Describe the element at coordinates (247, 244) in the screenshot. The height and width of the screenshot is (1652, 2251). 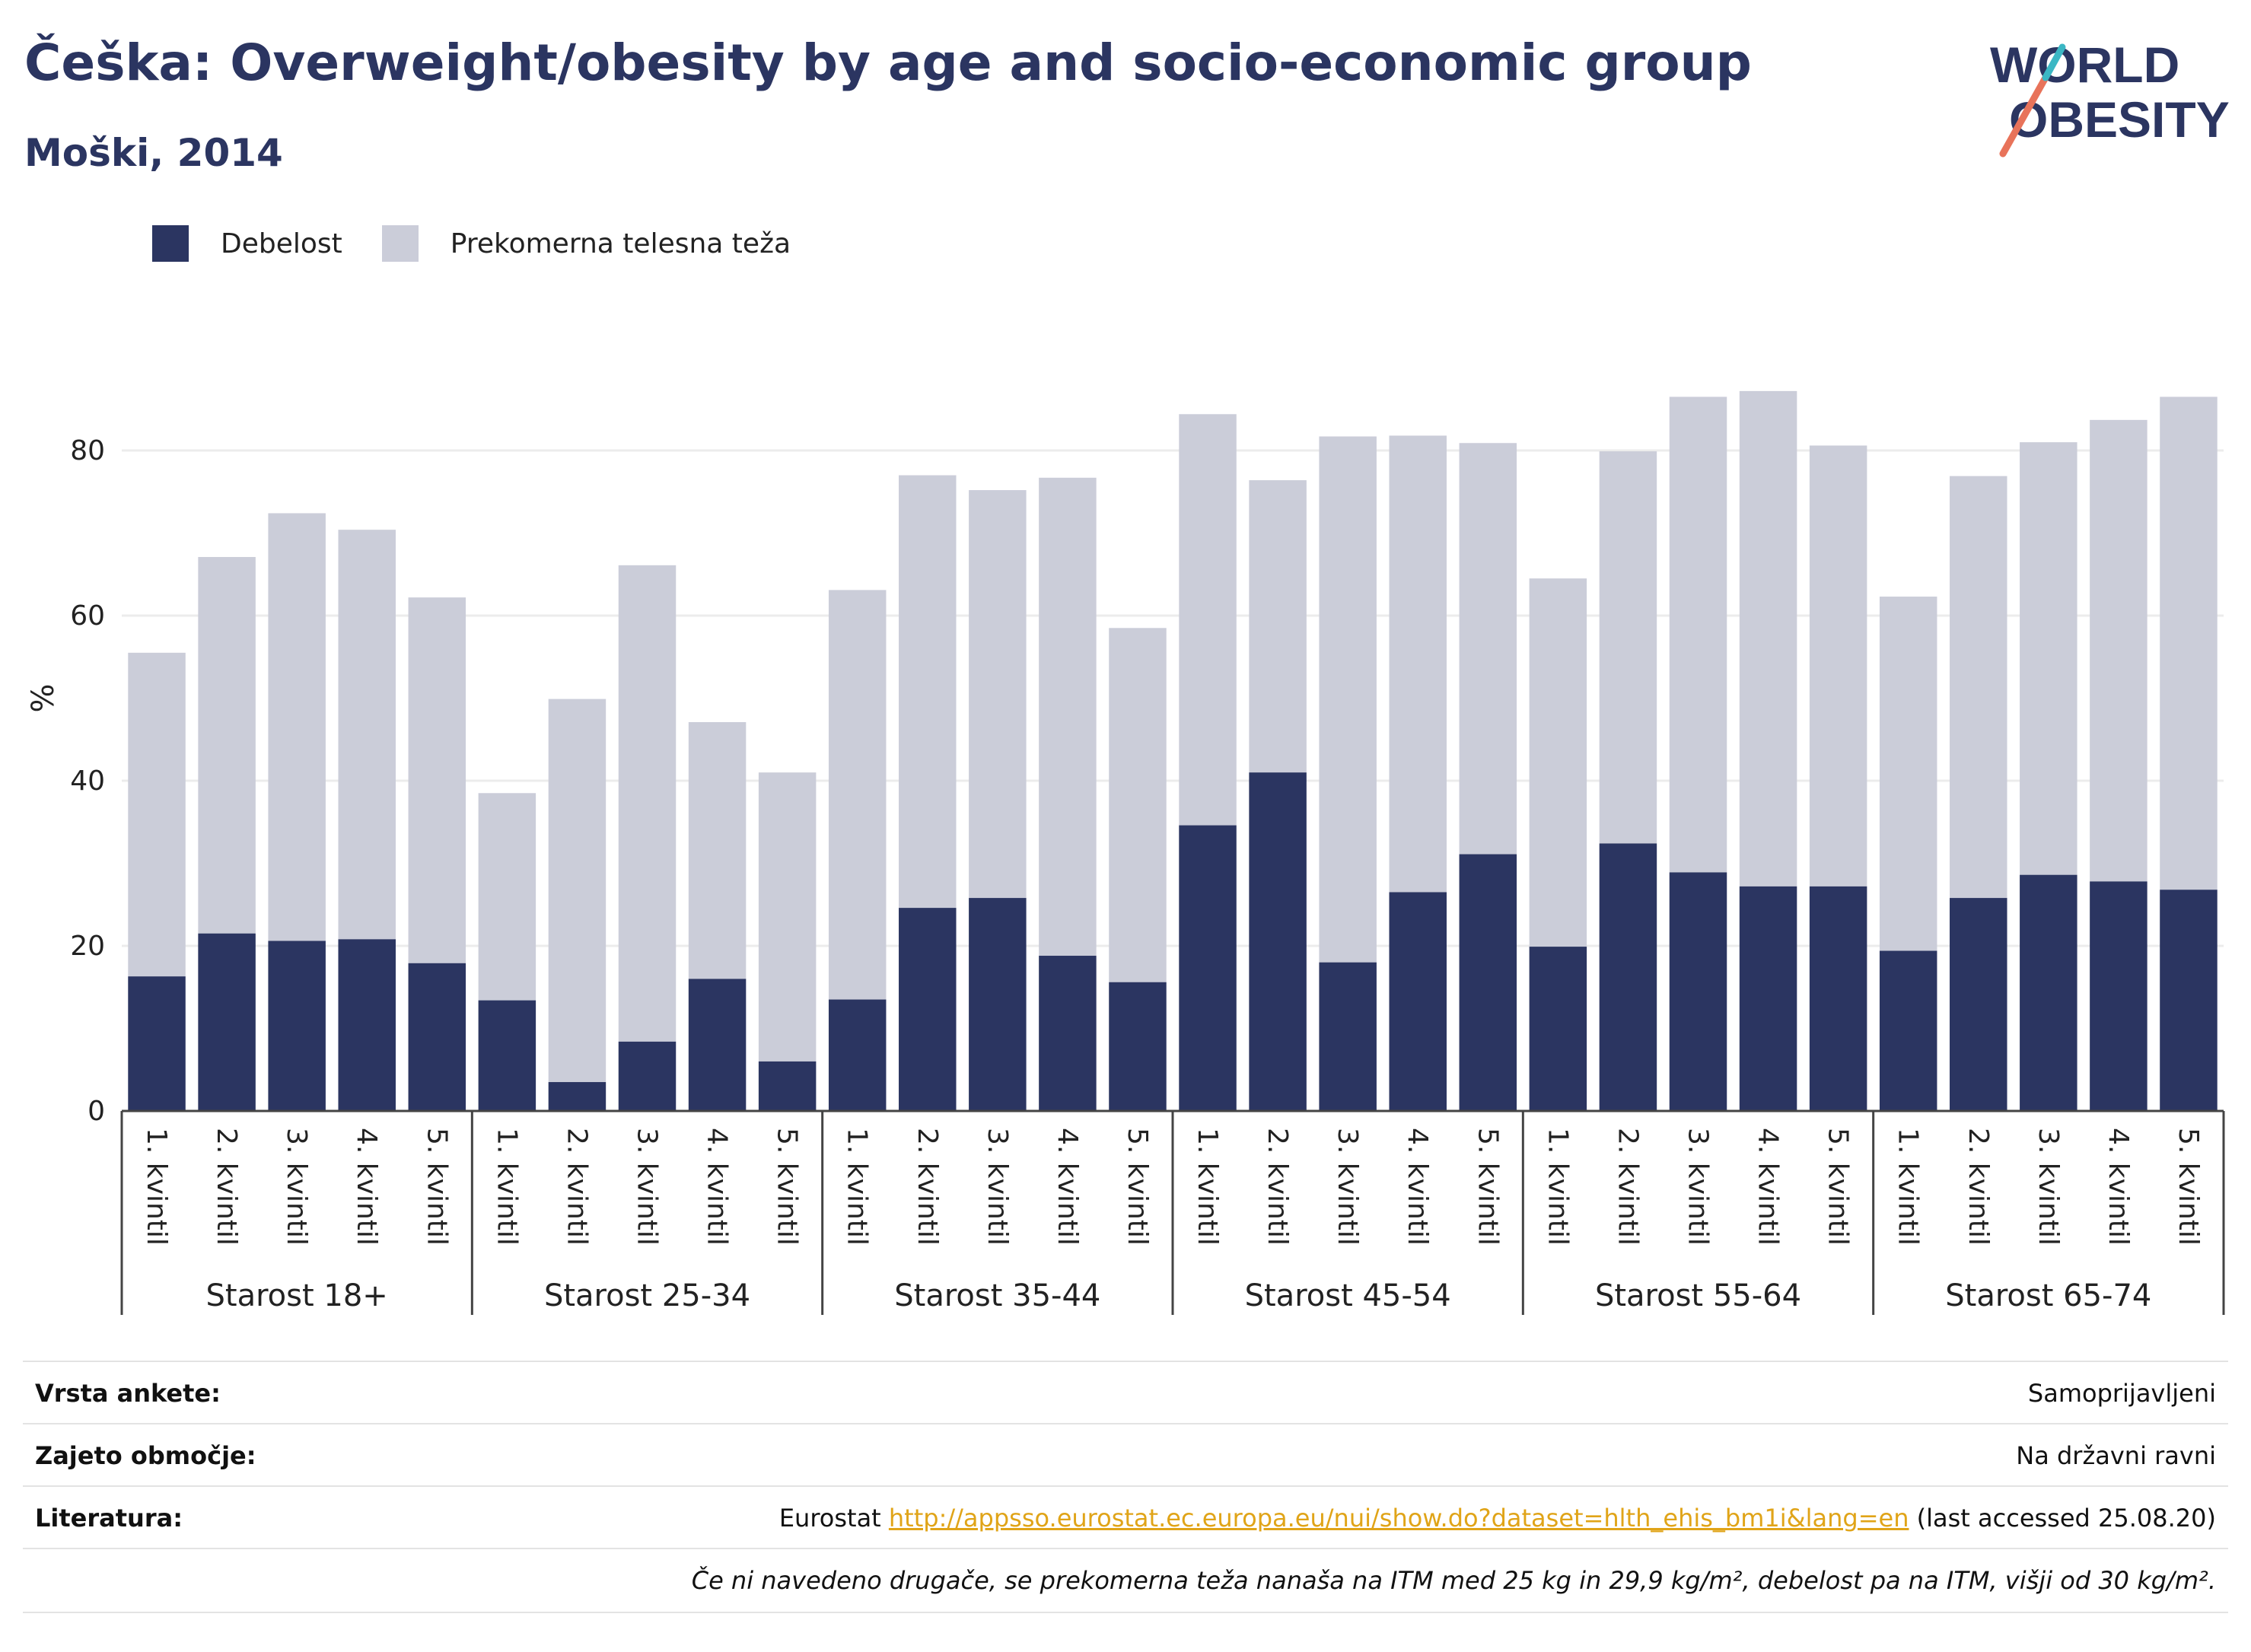
I see `legend-item-obesity: Debelost` at that location.